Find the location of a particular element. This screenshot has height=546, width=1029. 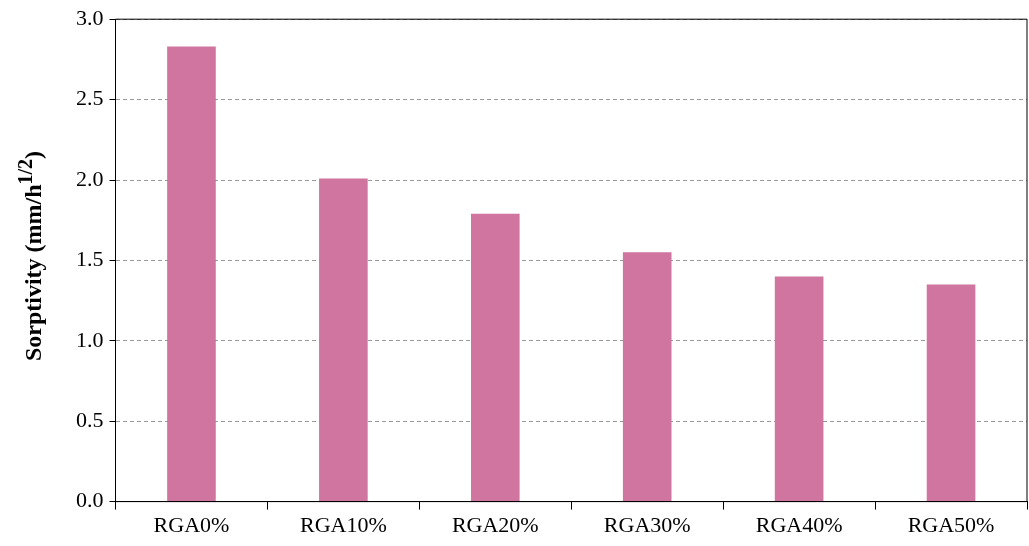

x-tick-label: RGA20% is located at coordinates (495, 524).